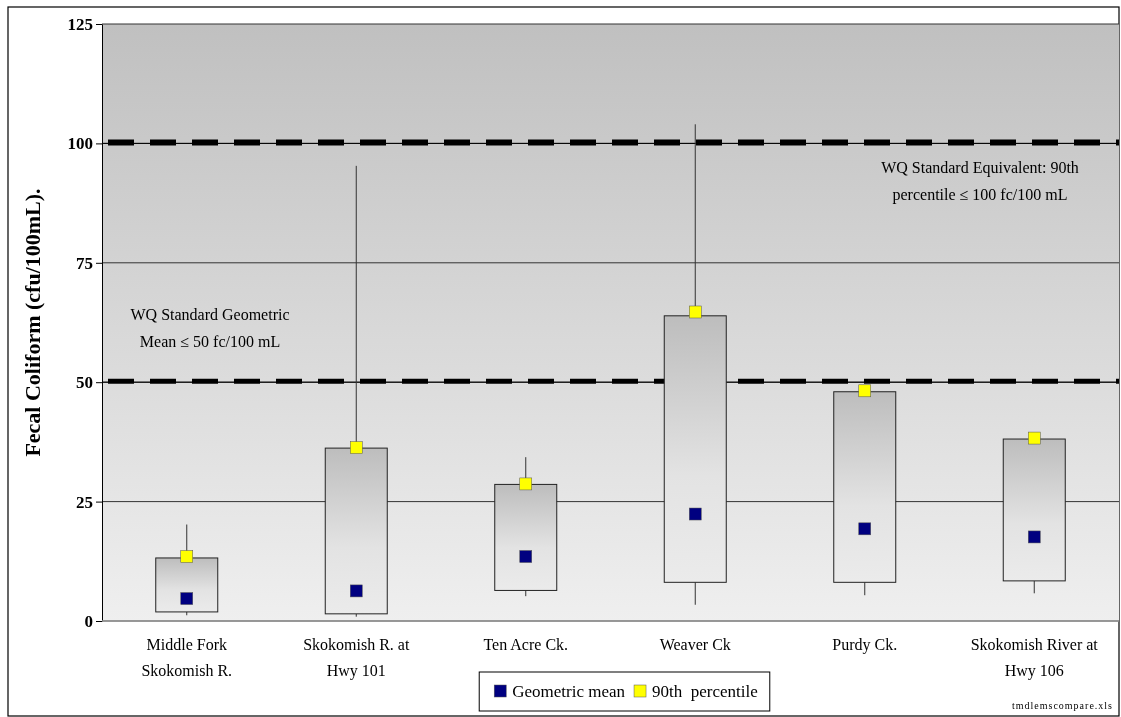 This screenshot has height=717, width=1121. What do you see at coordinates (80, 24) in the screenshot?
I see `y-tick-label: 125` at bounding box center [80, 24].